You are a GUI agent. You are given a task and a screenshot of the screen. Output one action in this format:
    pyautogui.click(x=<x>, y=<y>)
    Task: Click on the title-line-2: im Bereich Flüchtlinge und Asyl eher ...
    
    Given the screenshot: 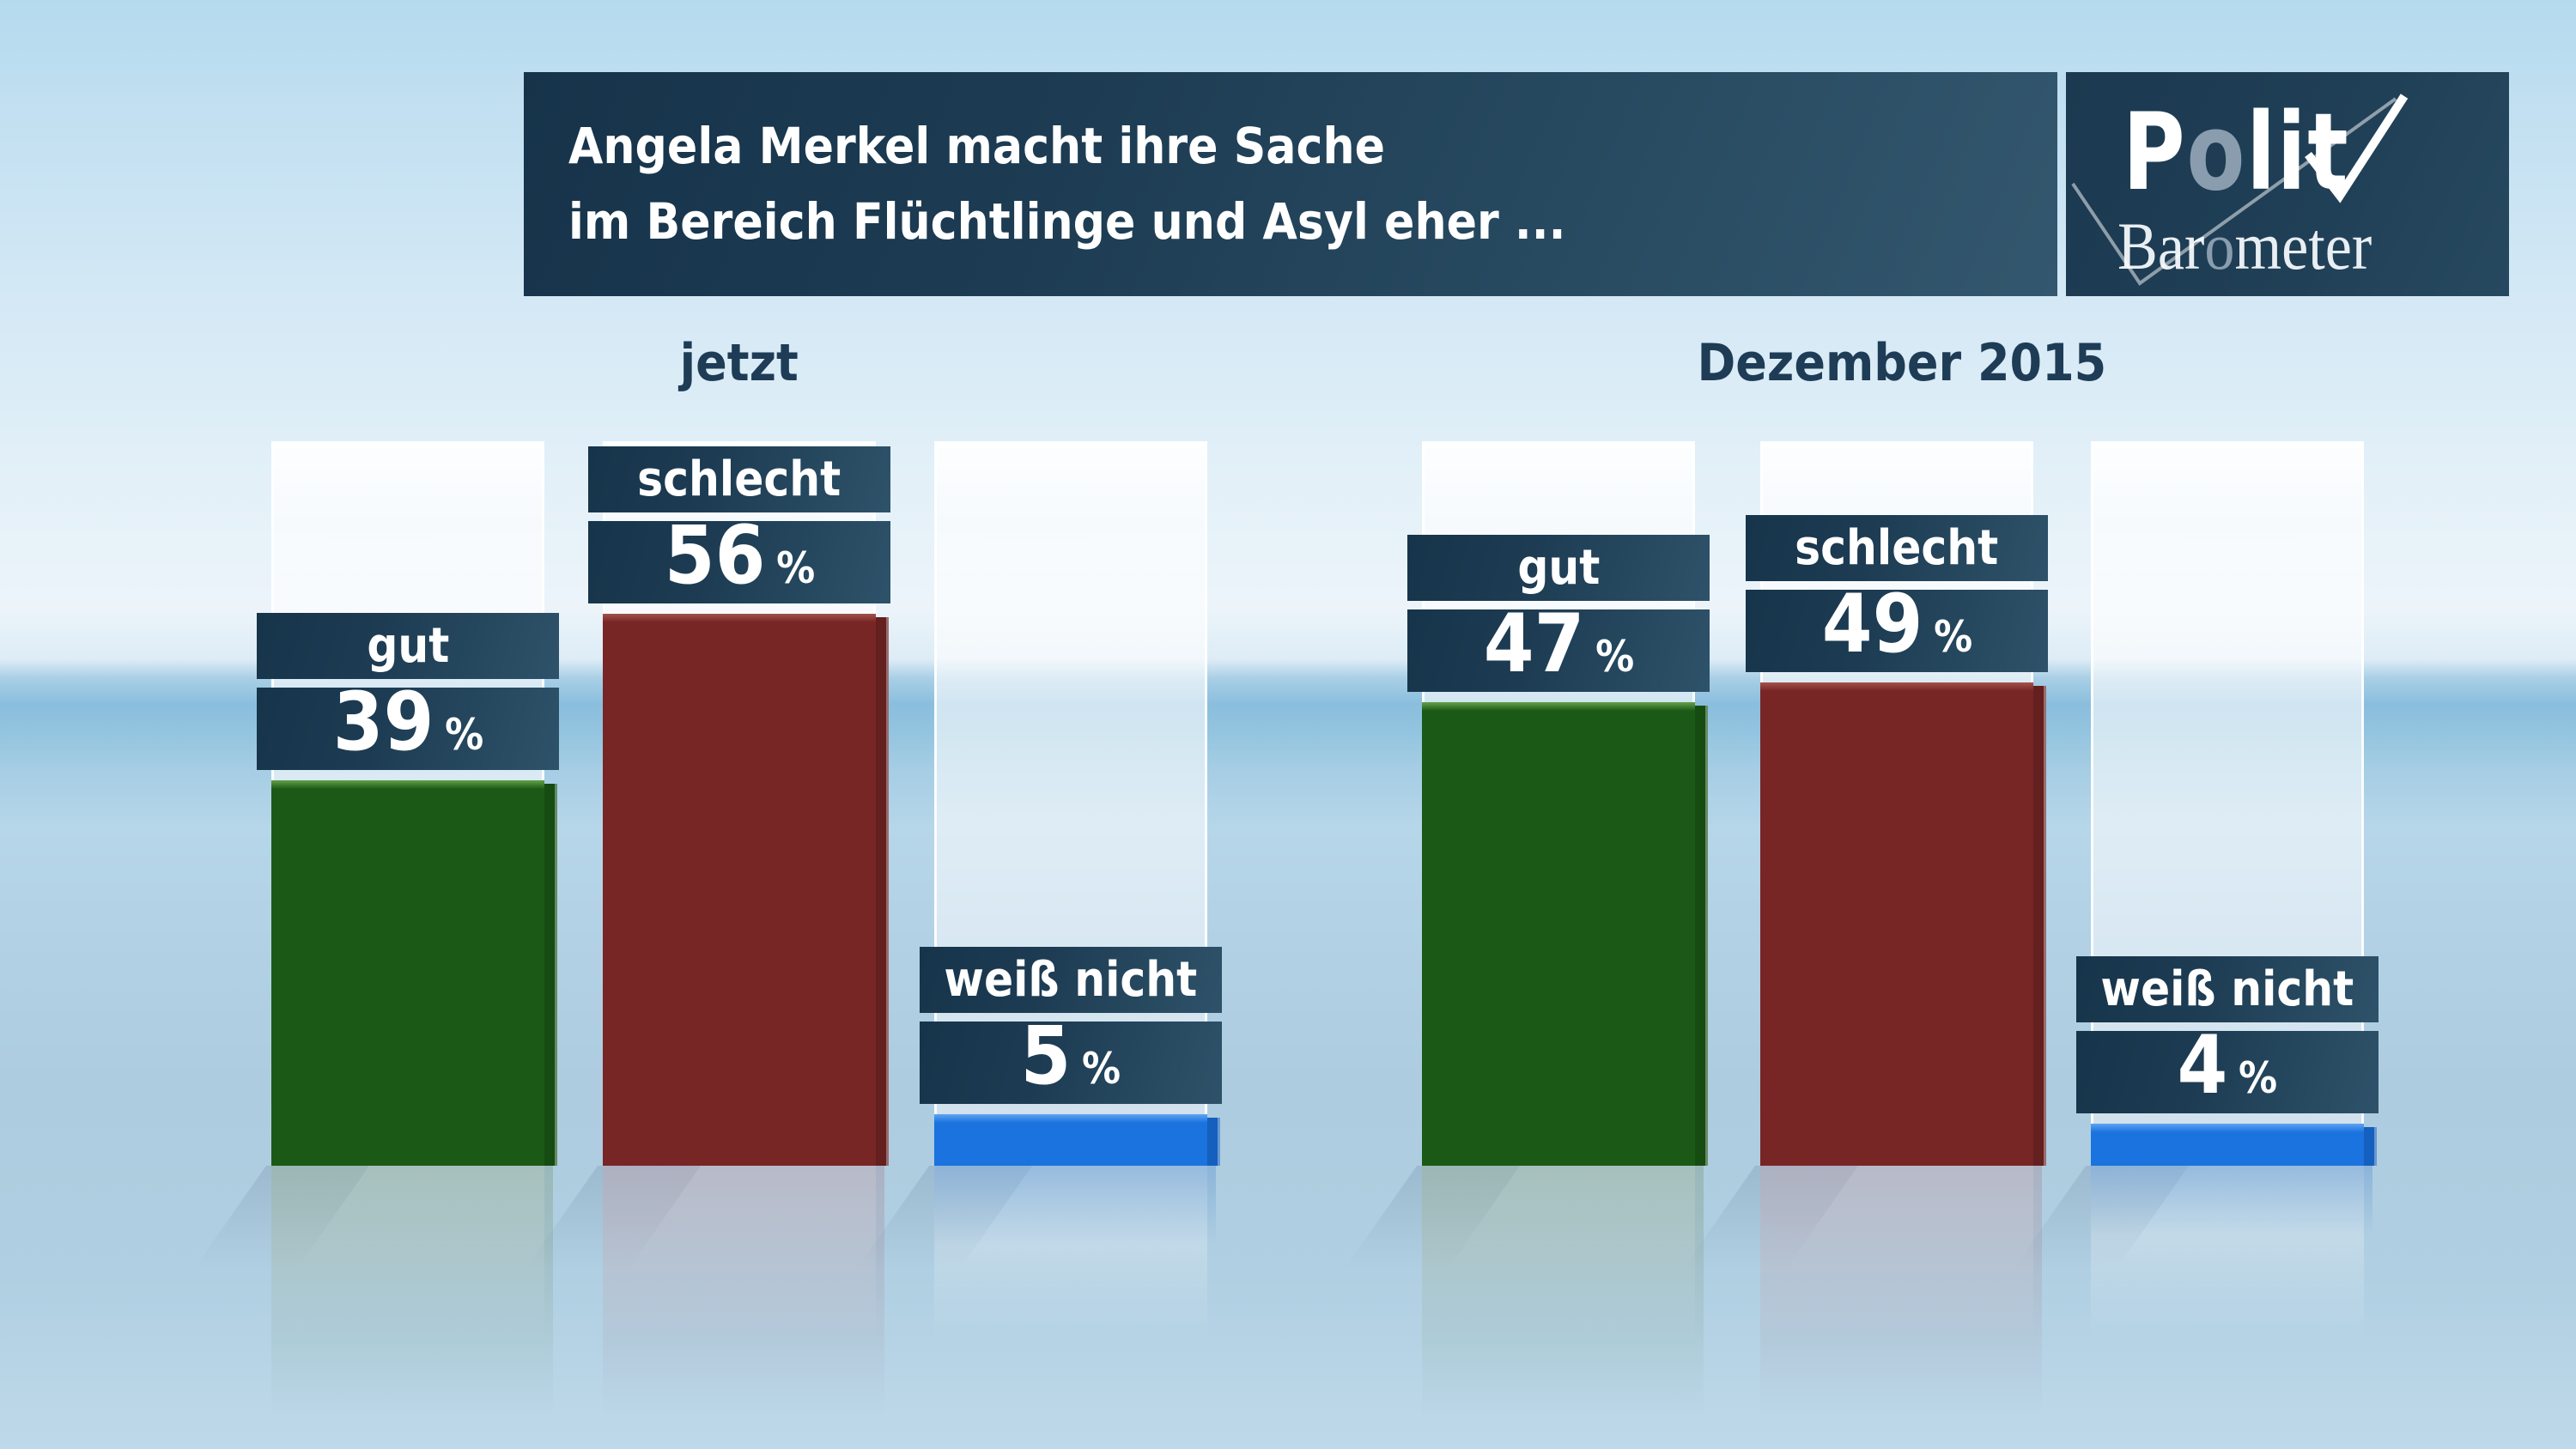 What is the action you would take?
    pyautogui.click(x=1067, y=221)
    